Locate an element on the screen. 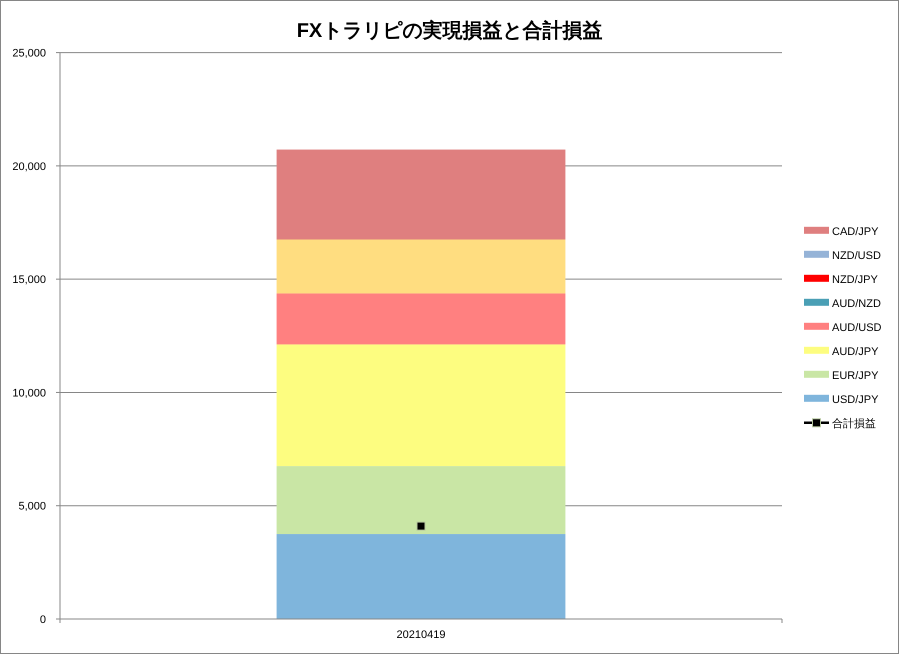 The image size is (899, 654). y-tick-label: 25,000 is located at coordinates (29, 54).